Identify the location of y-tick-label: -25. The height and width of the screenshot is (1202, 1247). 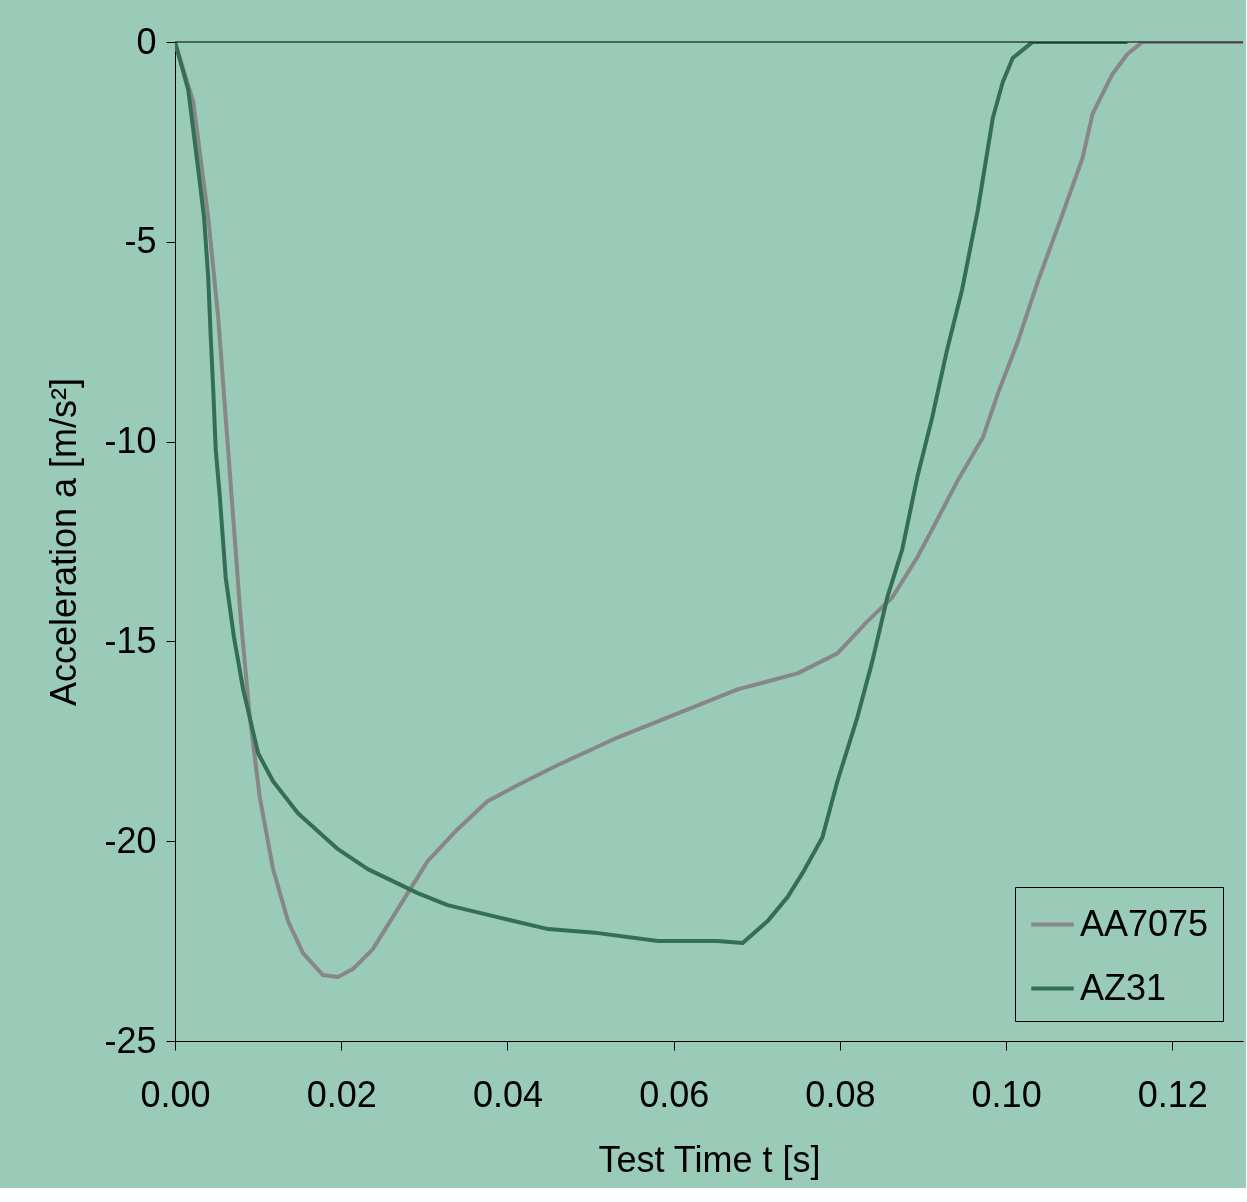
(130, 1040).